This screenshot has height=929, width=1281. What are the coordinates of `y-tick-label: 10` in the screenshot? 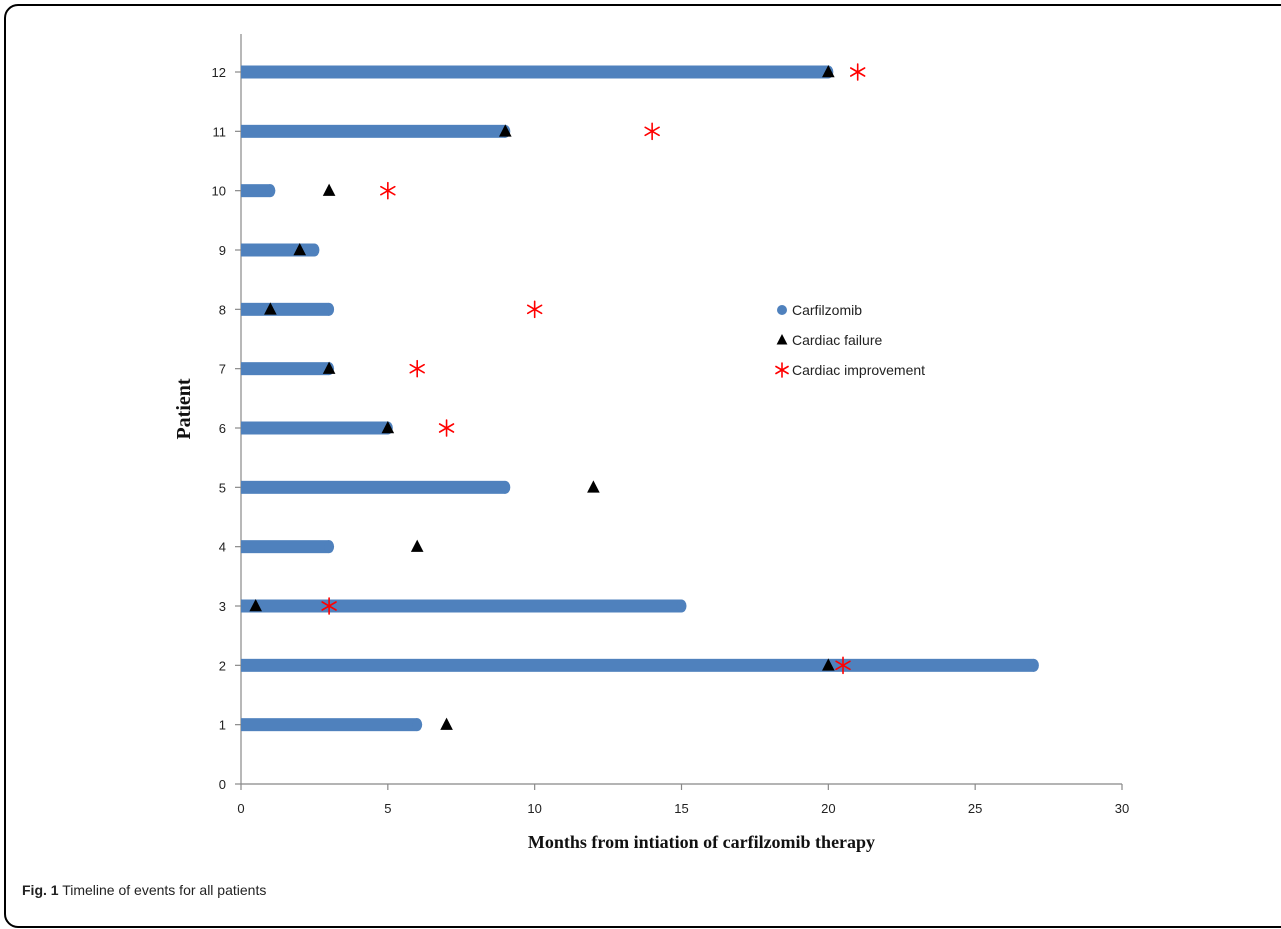 It's located at (219, 191).